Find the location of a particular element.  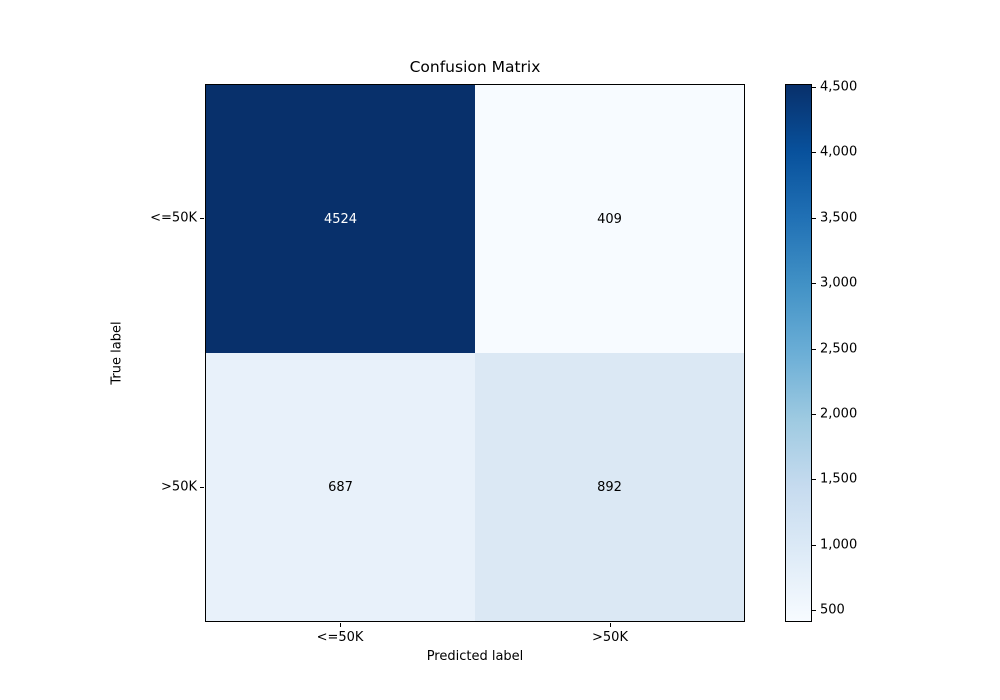

colorbar-gradient is located at coordinates (798, 353).